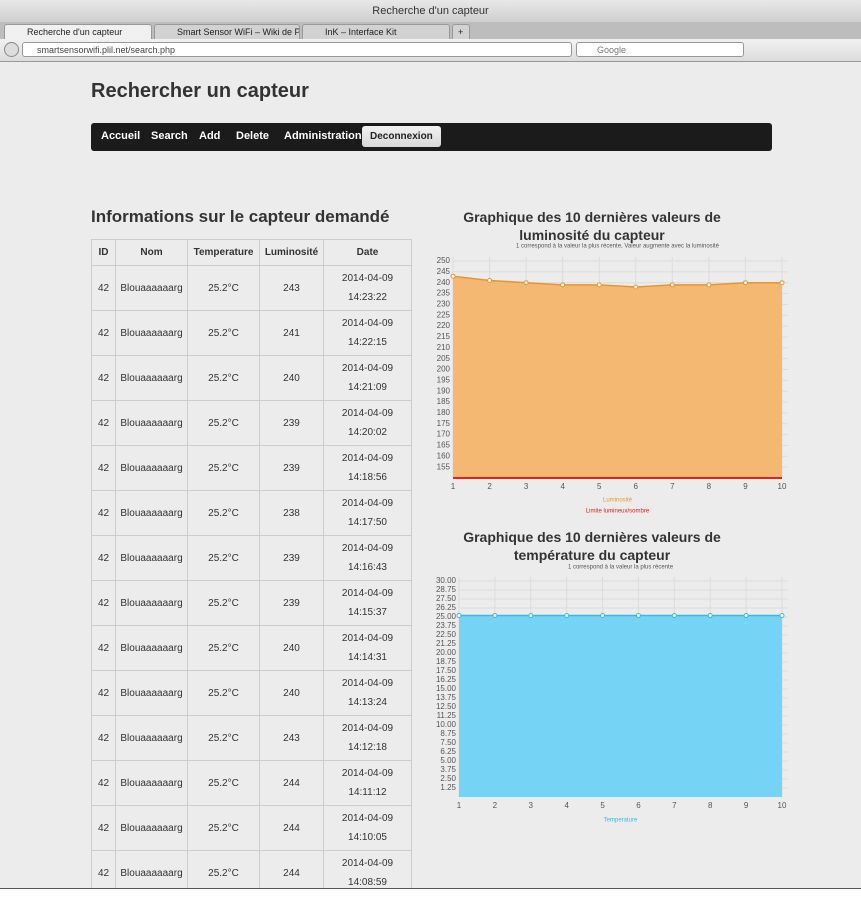 The width and height of the screenshot is (861, 900). What do you see at coordinates (367, 513) in the screenshot?
I see `date-cell: 2014-04-09 14:17:50` at bounding box center [367, 513].